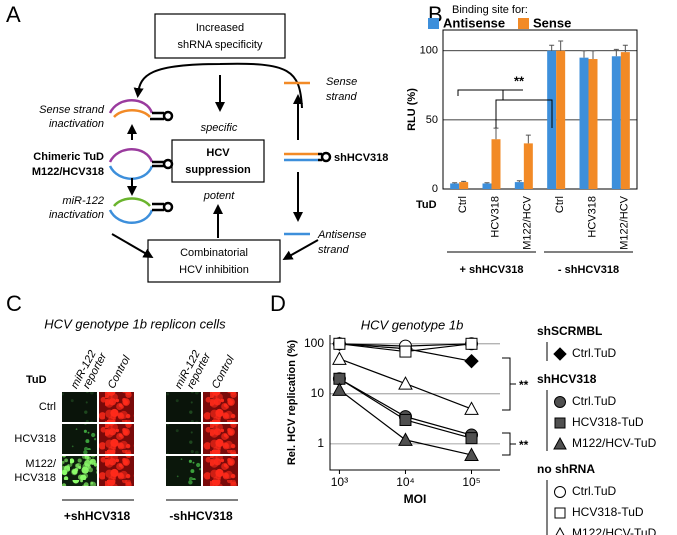 The image size is (677, 535). What do you see at coordinates (490, 10) in the screenshot?
I see `legend-title: Binding site for:` at bounding box center [490, 10].